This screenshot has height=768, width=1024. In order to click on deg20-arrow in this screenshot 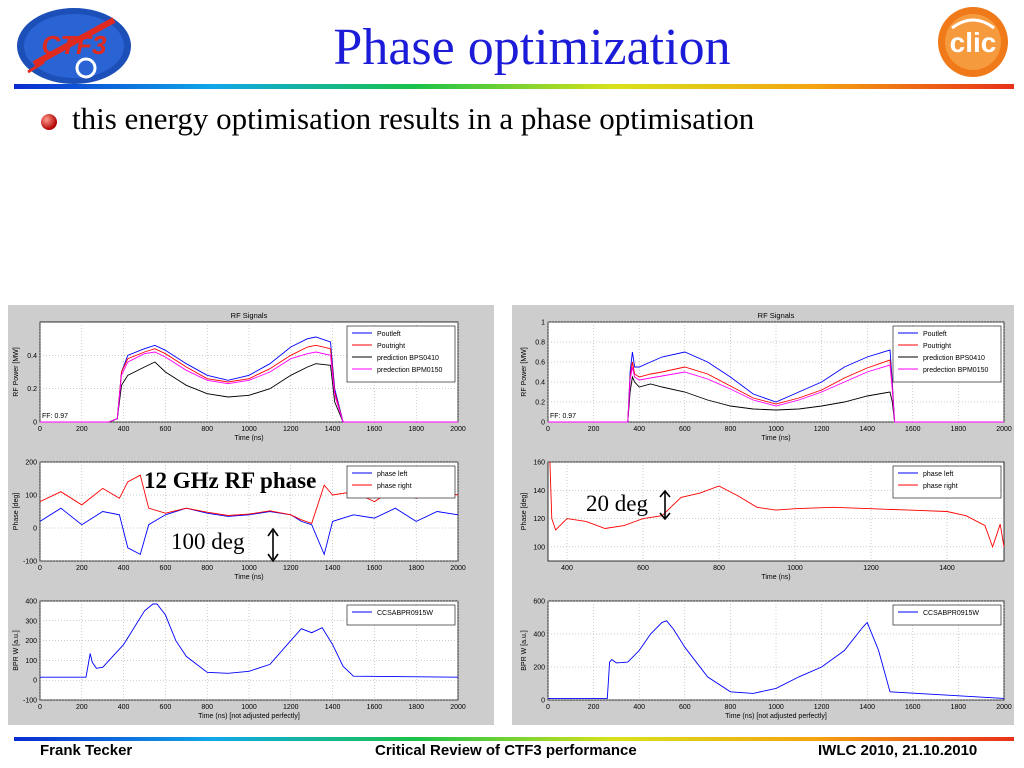, I will do `click(665, 505)`.